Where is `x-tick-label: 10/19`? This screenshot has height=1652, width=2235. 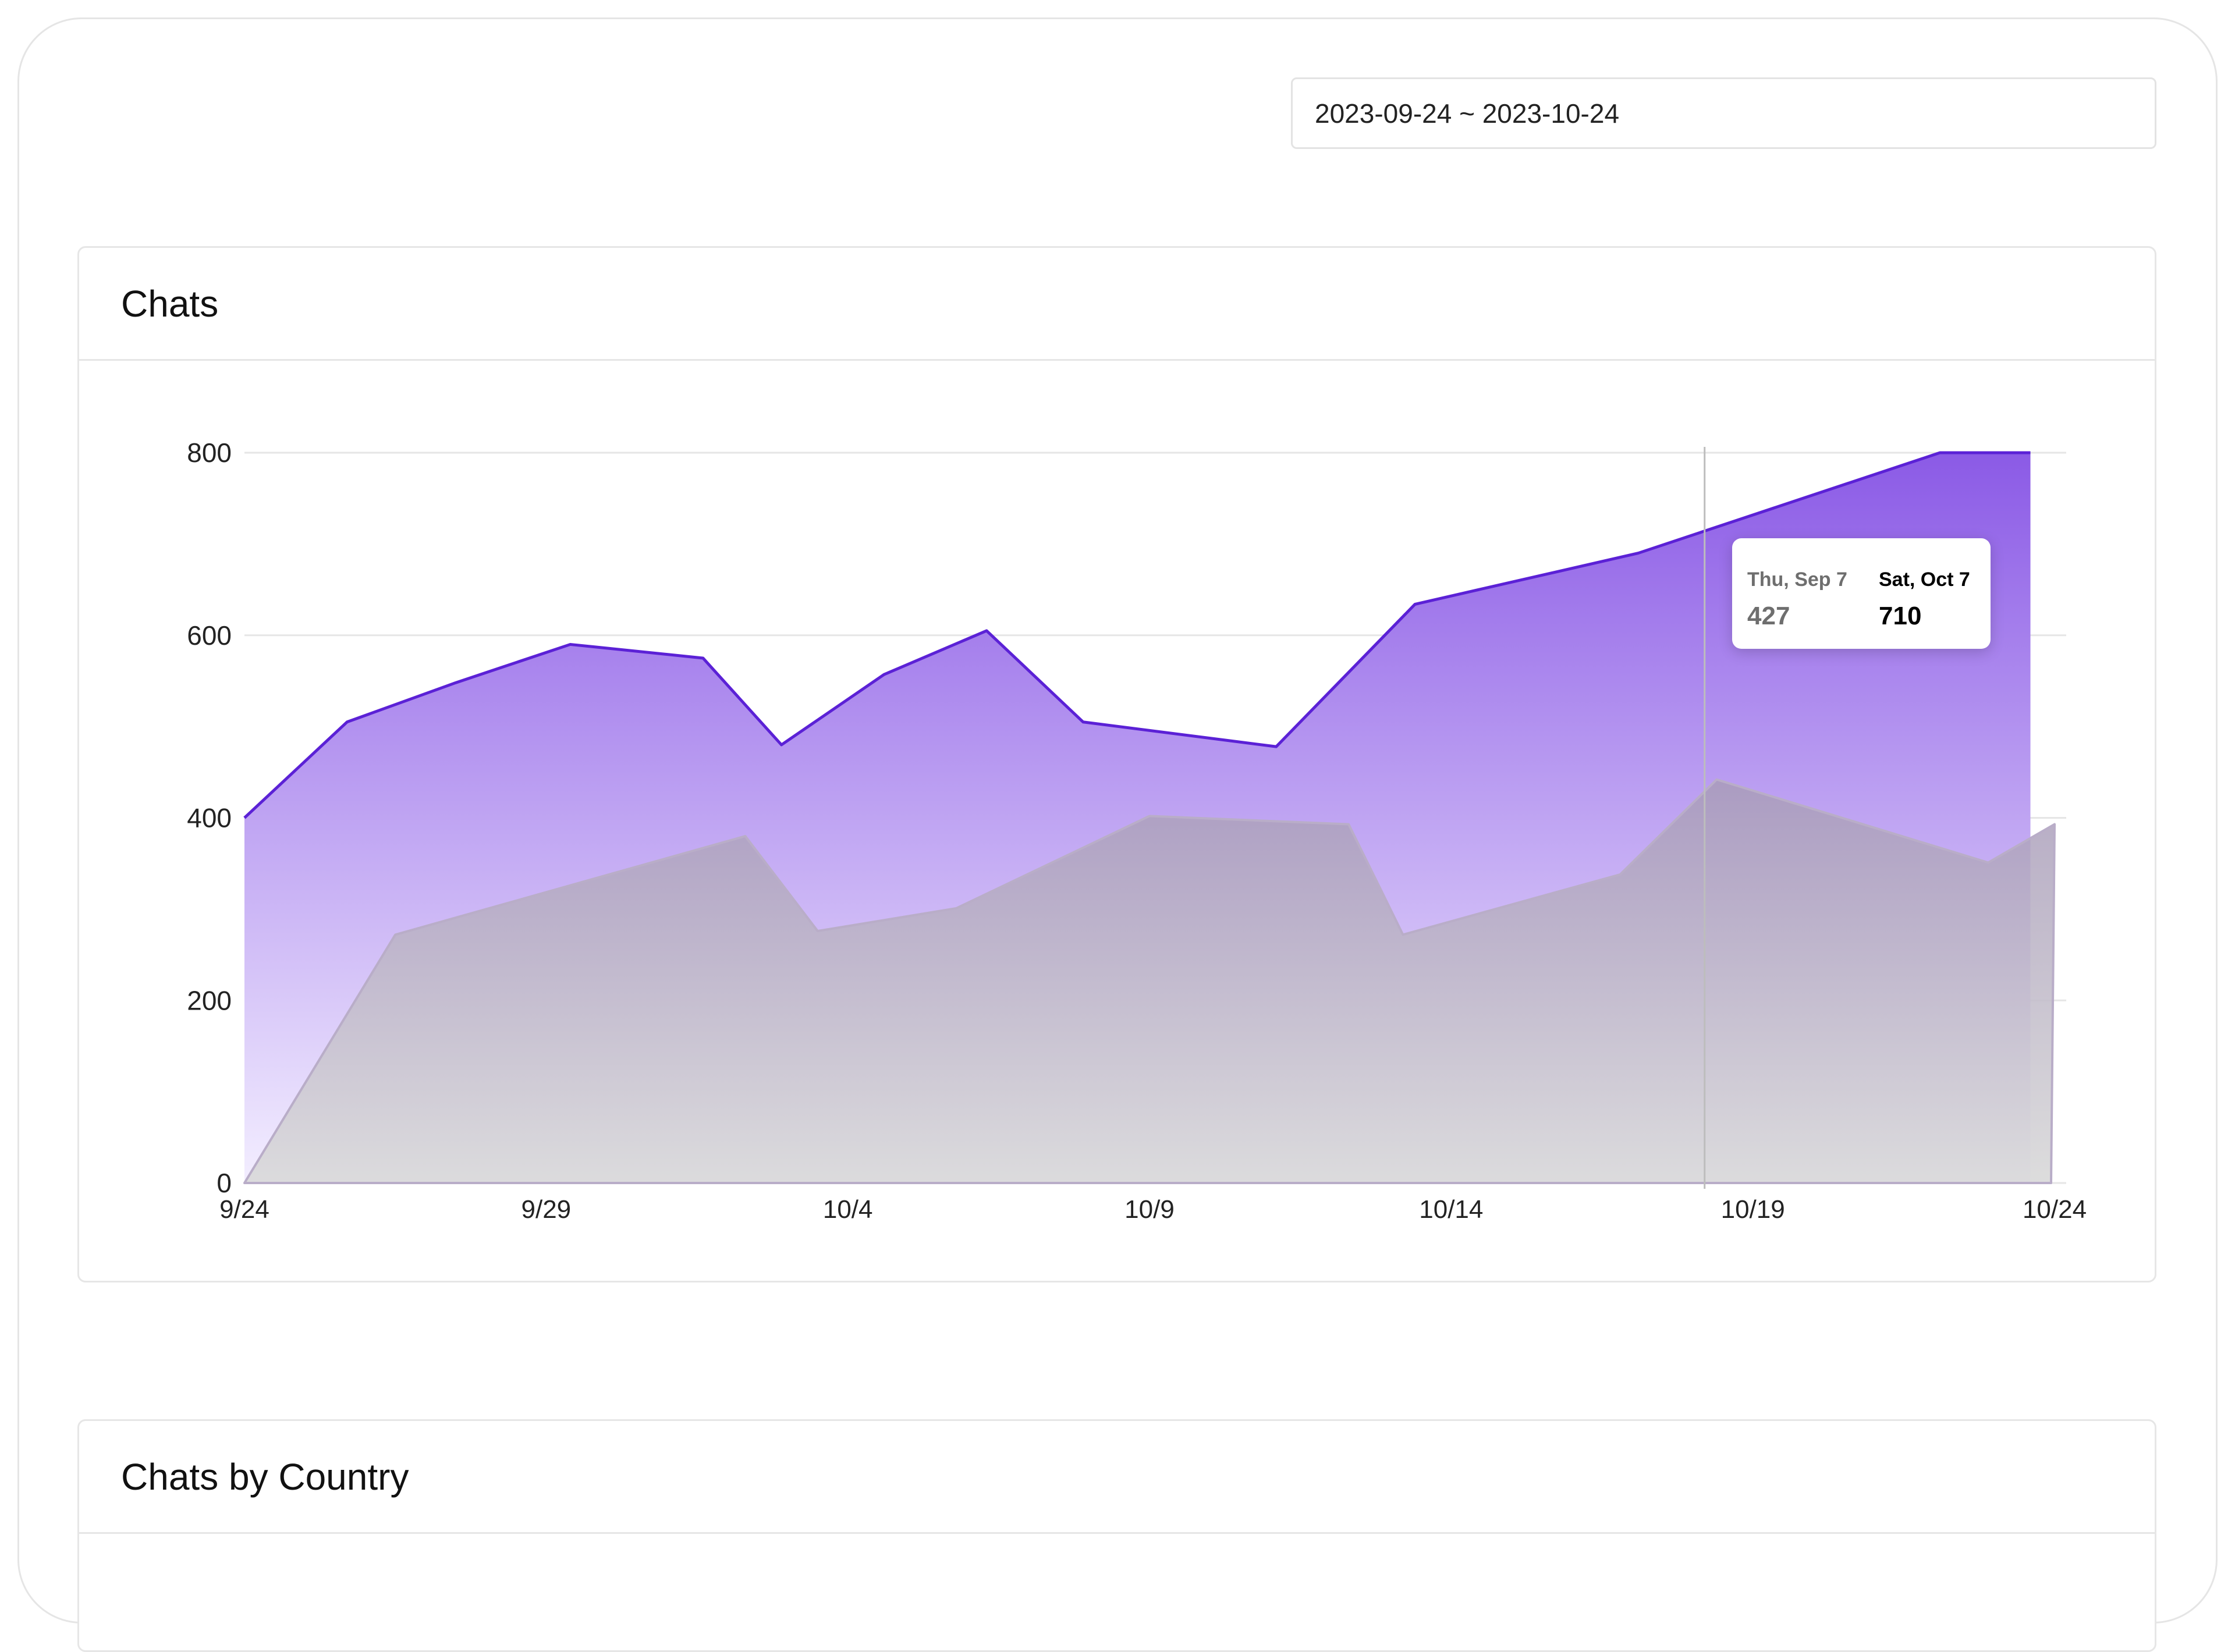
x-tick-label: 10/19 is located at coordinates (1753, 1209).